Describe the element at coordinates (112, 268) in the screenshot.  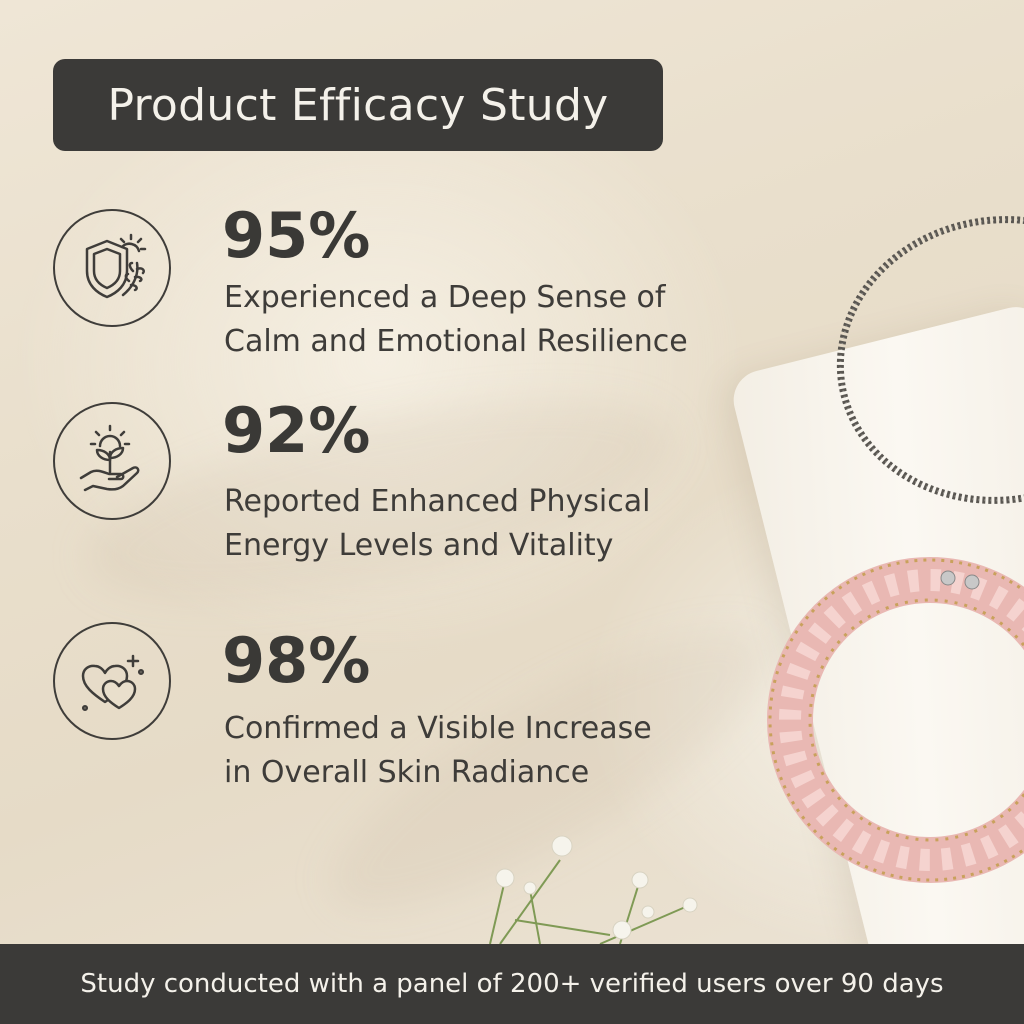
I see `shield-sun-leaf-icon` at that location.